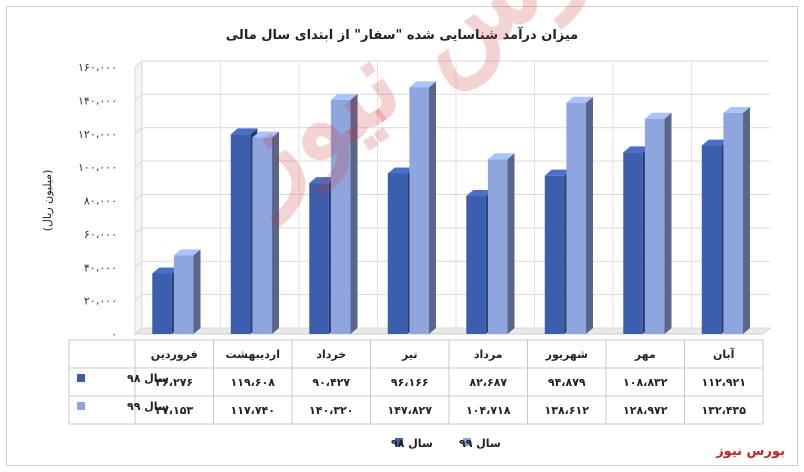 The width and height of the screenshot is (804, 472). I want to click on data-label: ۱۳۸،۶۱۲, so click(567, 410).